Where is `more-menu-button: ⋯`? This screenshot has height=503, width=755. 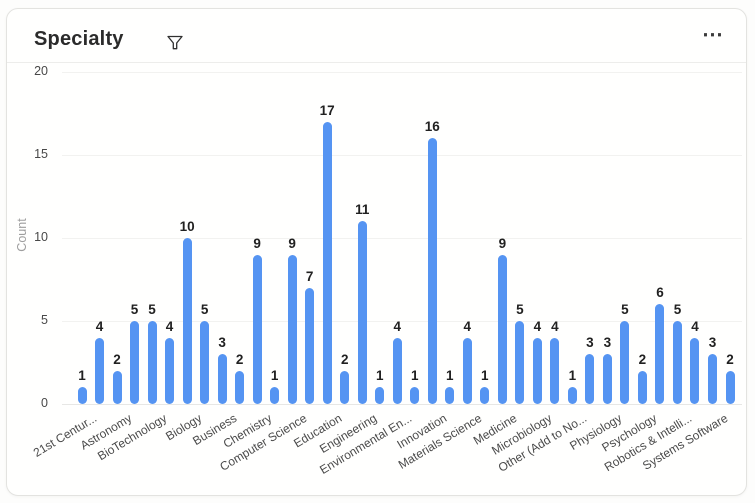 more-menu-button: ⋯ is located at coordinates (713, 35).